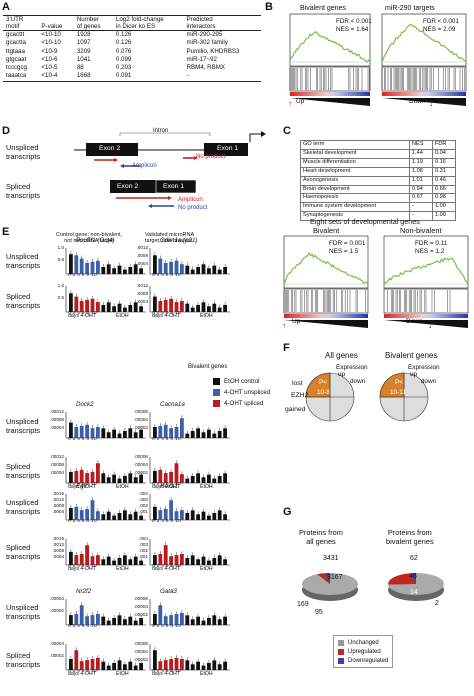 The width and height of the screenshot is (474, 696). What do you see at coordinates (413, 576) in the screenshot?
I see `g-biv-center: 46` at bounding box center [413, 576].